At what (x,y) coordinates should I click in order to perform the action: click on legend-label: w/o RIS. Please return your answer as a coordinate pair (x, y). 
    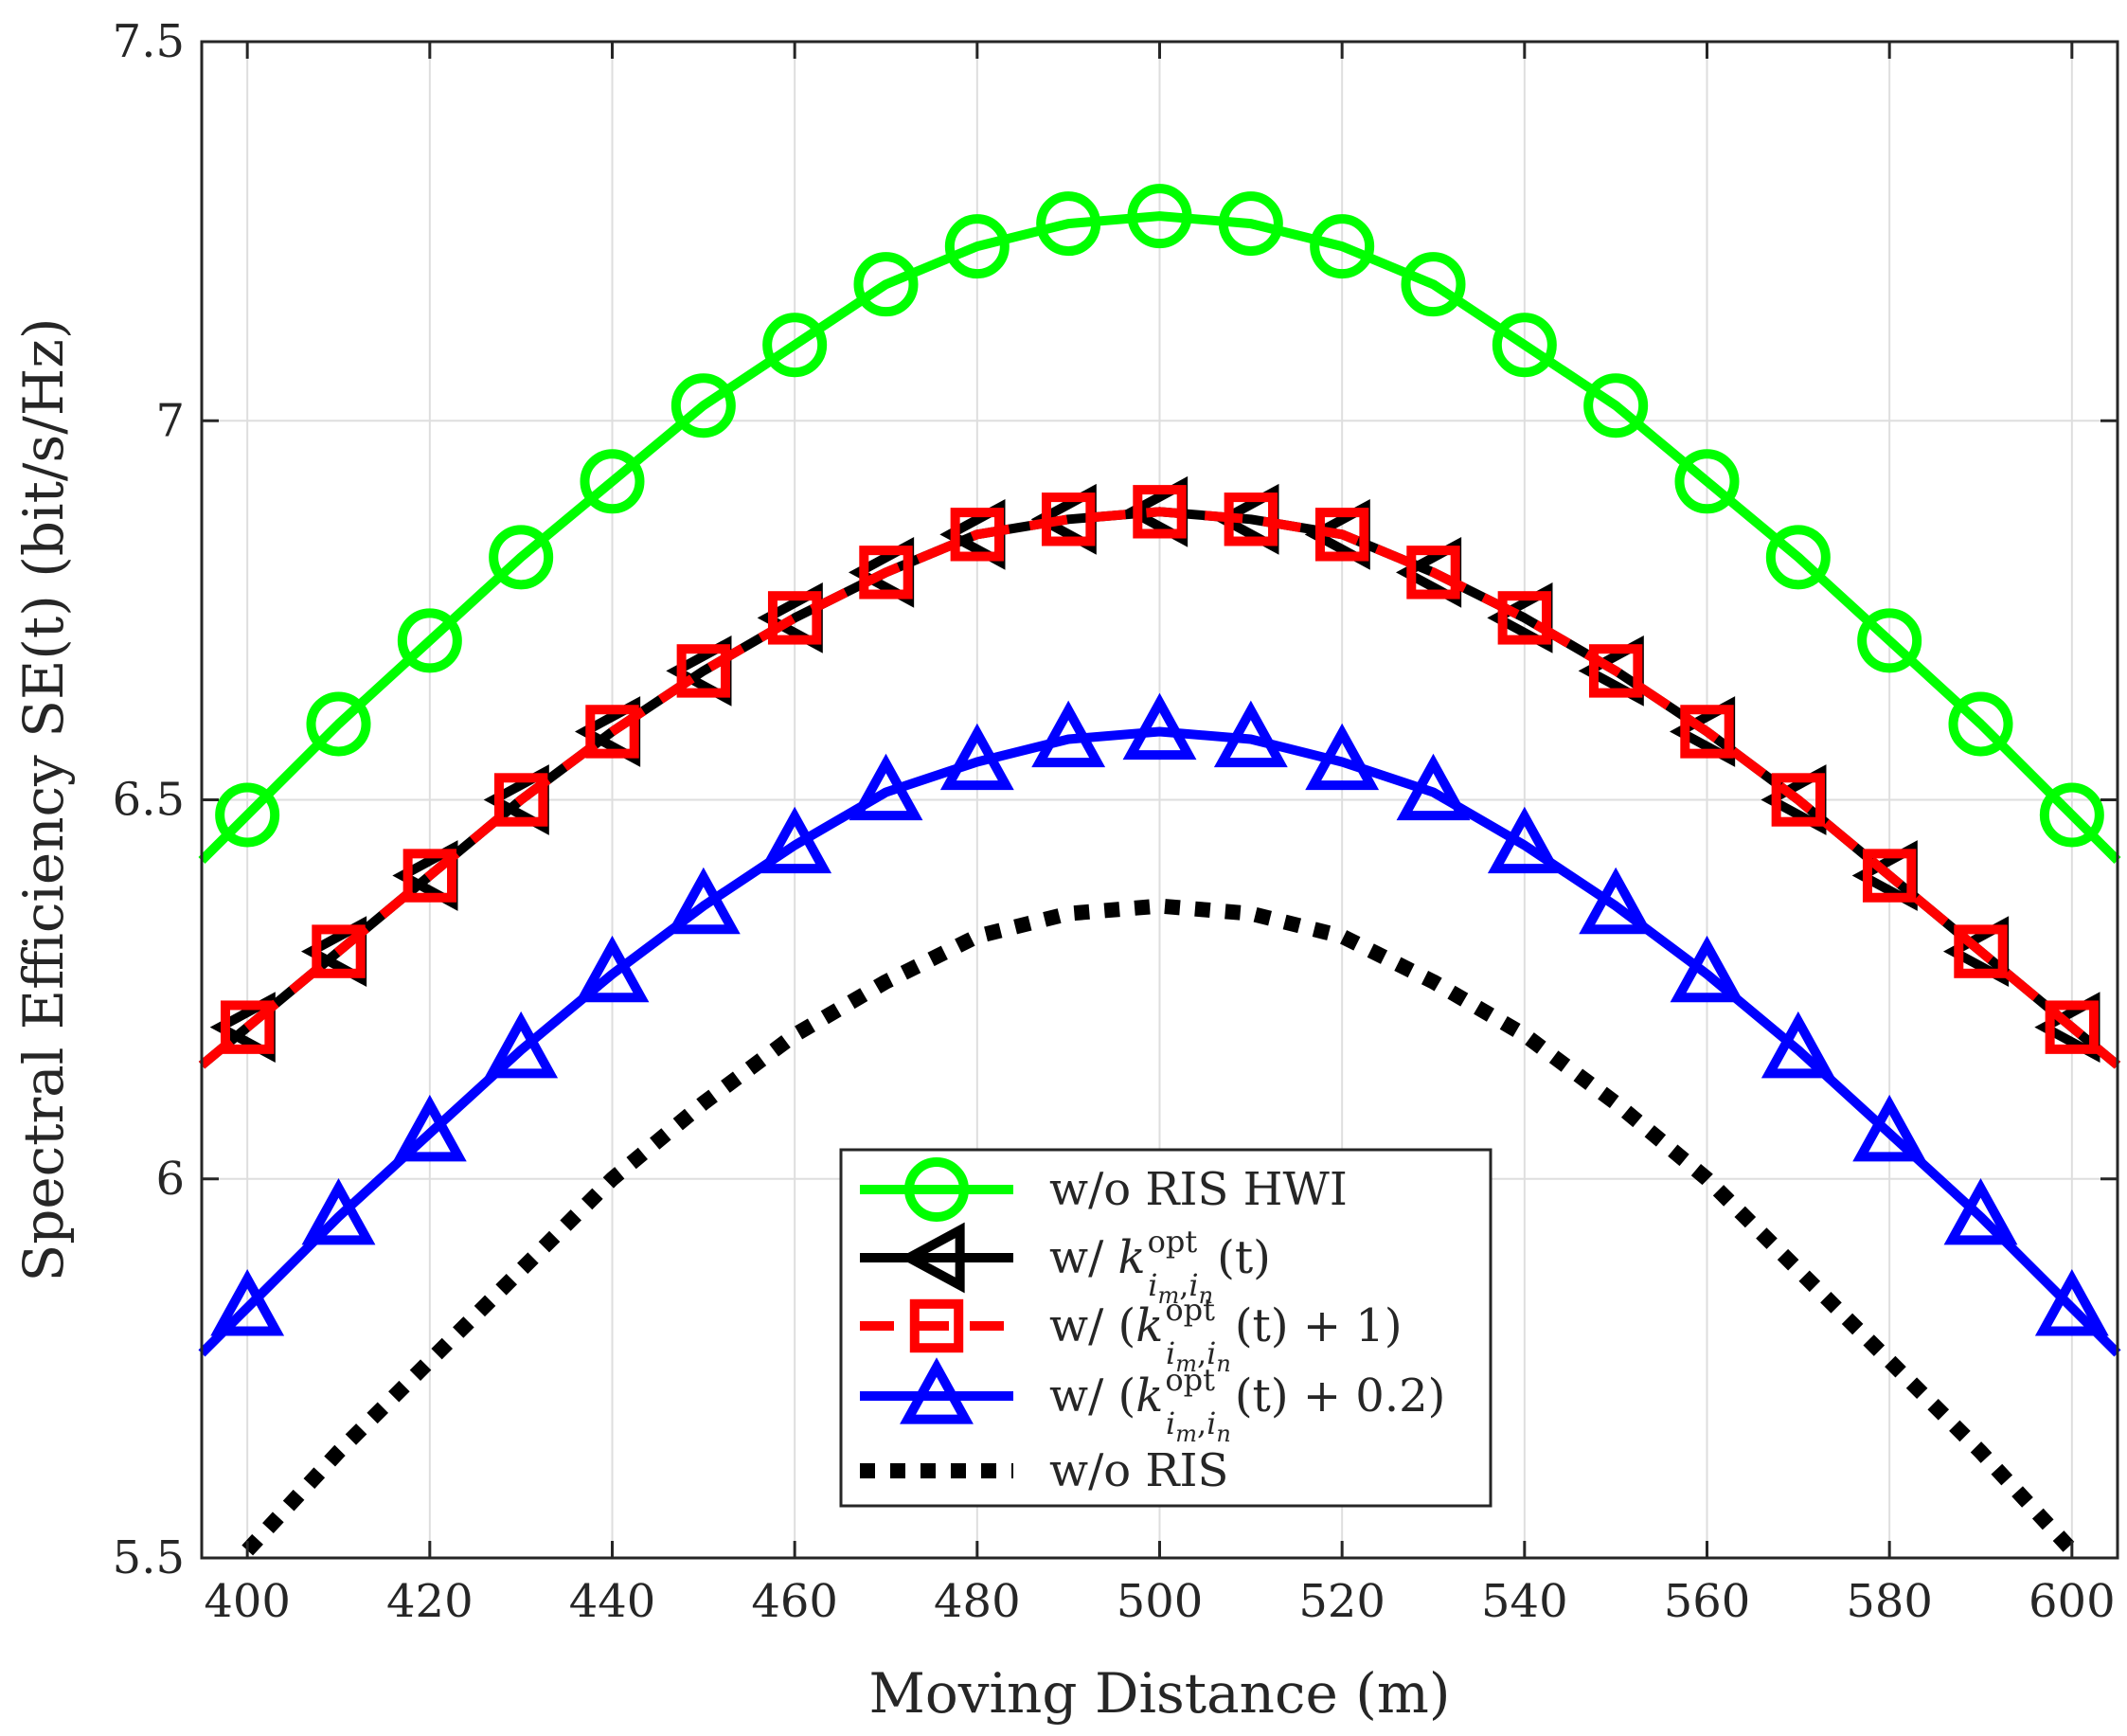
    Looking at the image, I should click on (1138, 1470).